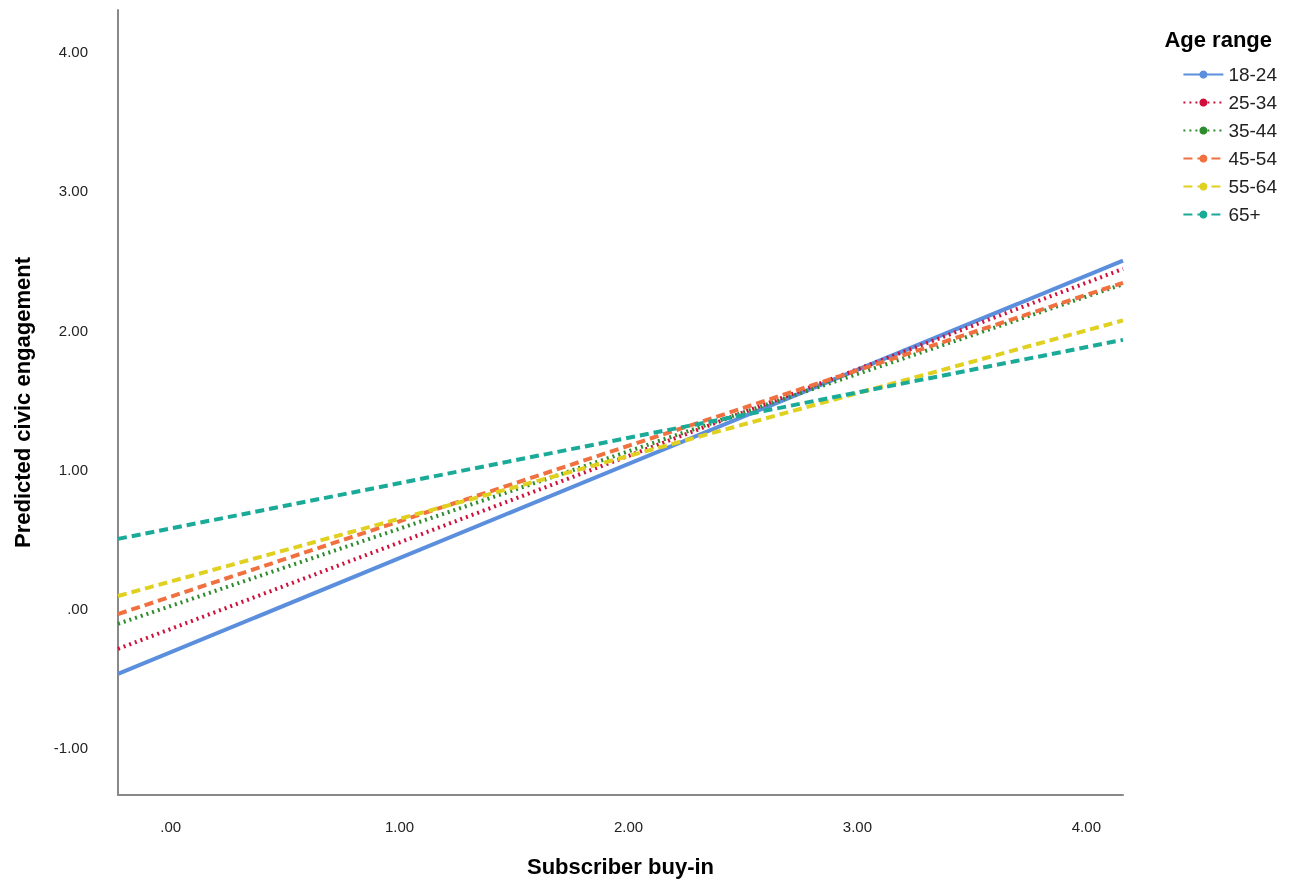 This screenshot has height=892, width=1290. Describe the element at coordinates (1253, 102) in the screenshot. I see `legend-label: 25-34` at that location.